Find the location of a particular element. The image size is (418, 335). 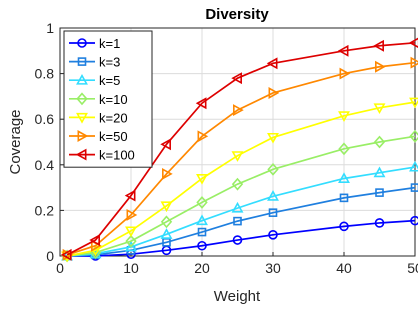

legend-entry: k=100 is located at coordinates (102, 155).